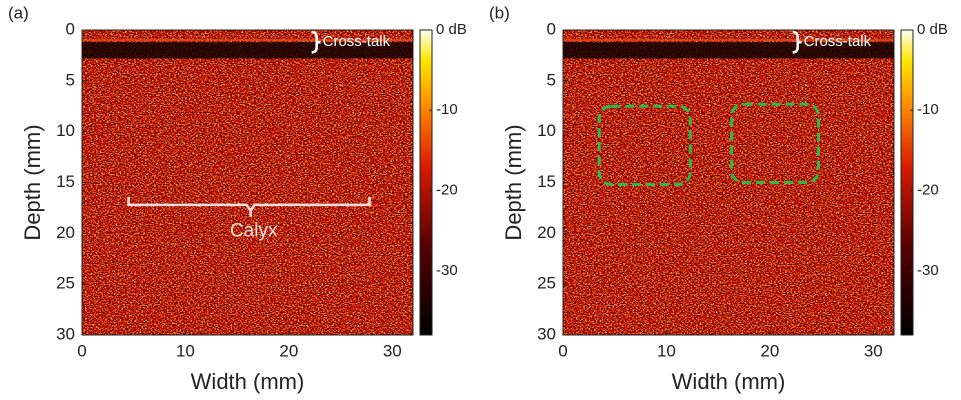 The width and height of the screenshot is (961, 400). Describe the element at coordinates (499, 12) in the screenshot. I see `panel-label: (b)` at that location.